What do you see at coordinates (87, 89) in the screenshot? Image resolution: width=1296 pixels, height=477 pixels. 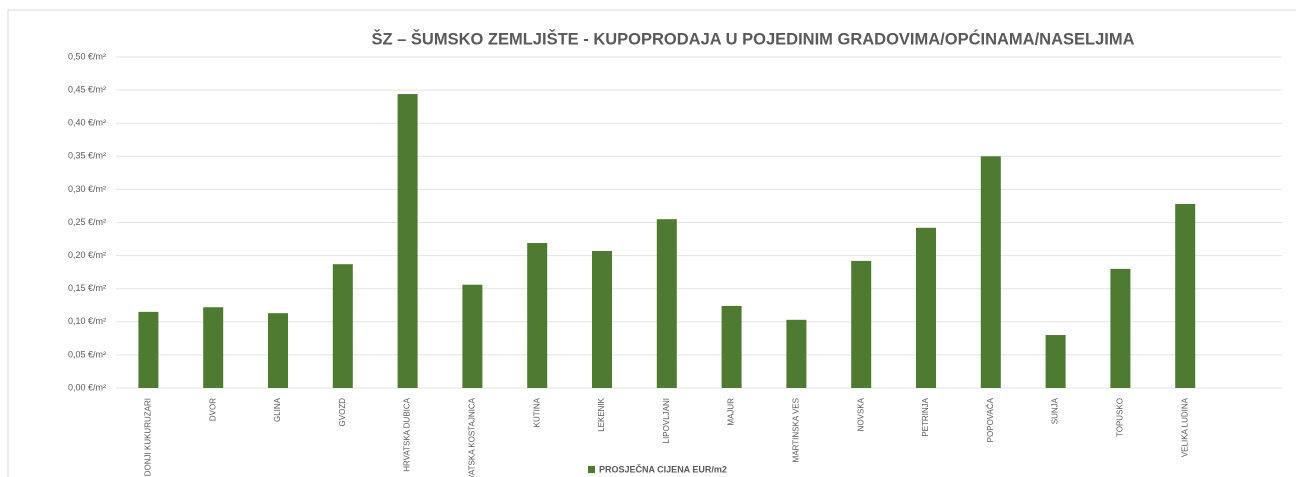 I see `y-tick-label: 0,45 €/m²` at bounding box center [87, 89].